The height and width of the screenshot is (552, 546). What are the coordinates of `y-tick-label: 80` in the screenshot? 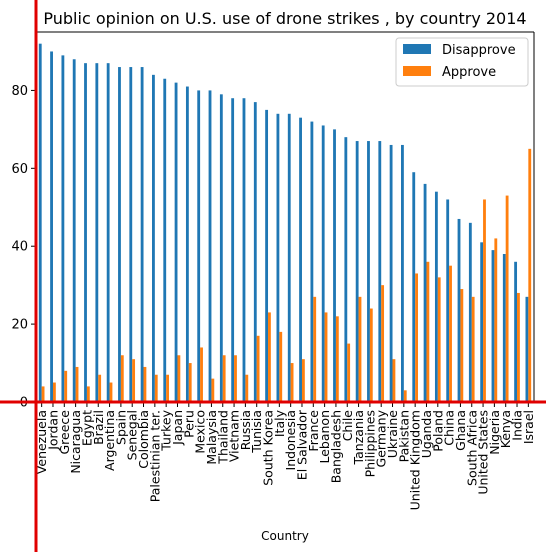 It's located at (19, 91).